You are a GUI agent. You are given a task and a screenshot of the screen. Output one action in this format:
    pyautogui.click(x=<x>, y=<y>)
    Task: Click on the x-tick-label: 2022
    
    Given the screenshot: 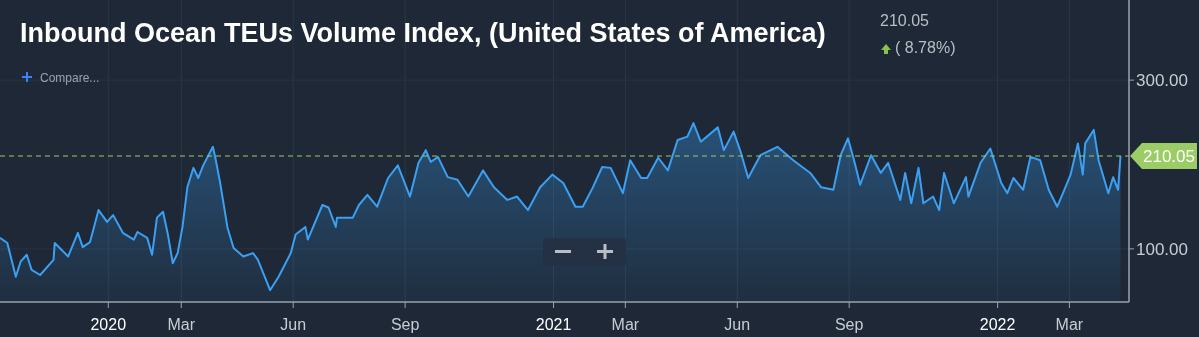 What is the action you would take?
    pyautogui.click(x=997, y=324)
    